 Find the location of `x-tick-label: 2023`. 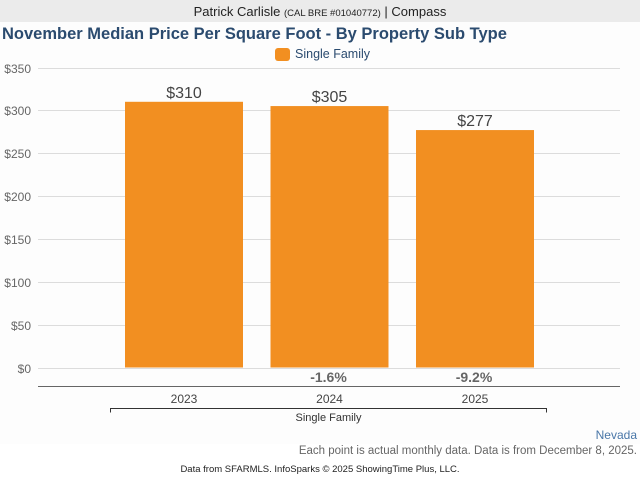

x-tick-label: 2023 is located at coordinates (184, 399).